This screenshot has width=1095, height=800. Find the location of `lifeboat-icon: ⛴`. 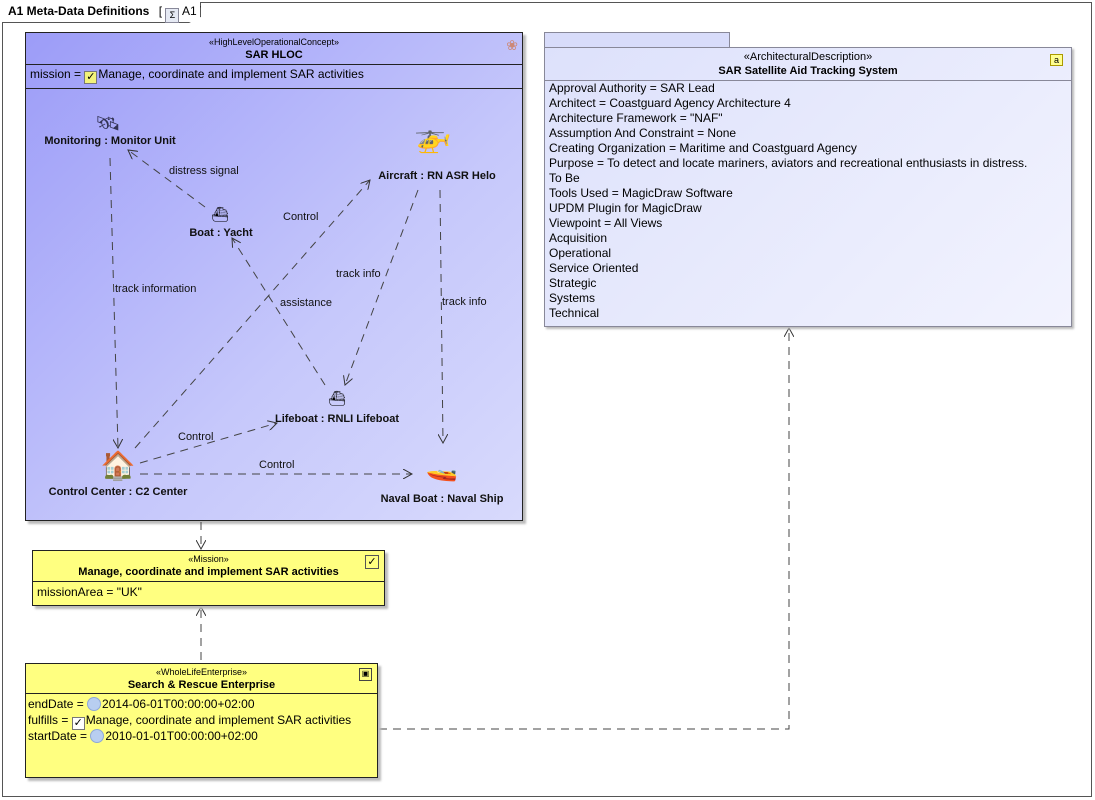

lifeboat-icon: ⛴ is located at coordinates (337, 398).